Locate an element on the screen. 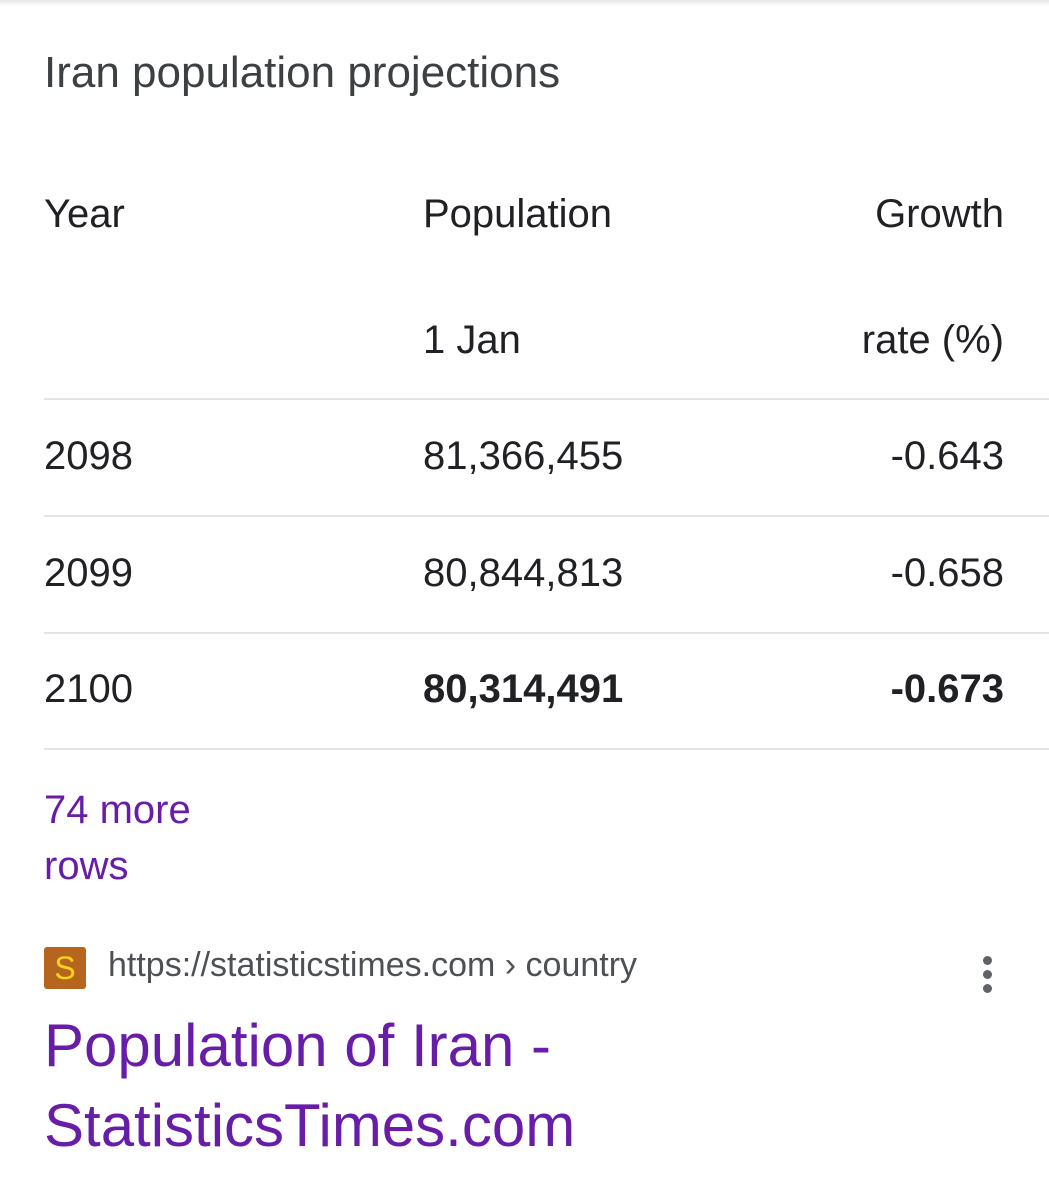 This screenshot has width=1049, height=1200. population-cell: 80,844,813 is located at coordinates (523, 572).